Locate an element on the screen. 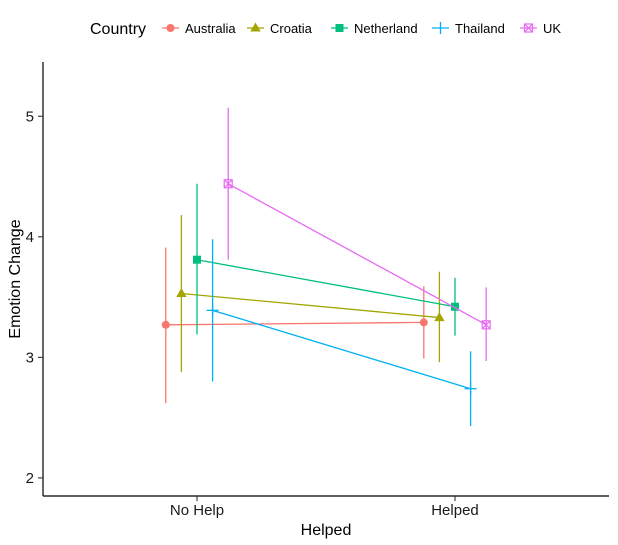 The image size is (618, 545). legend-item-netherland: Netherland is located at coordinates (374, 28).